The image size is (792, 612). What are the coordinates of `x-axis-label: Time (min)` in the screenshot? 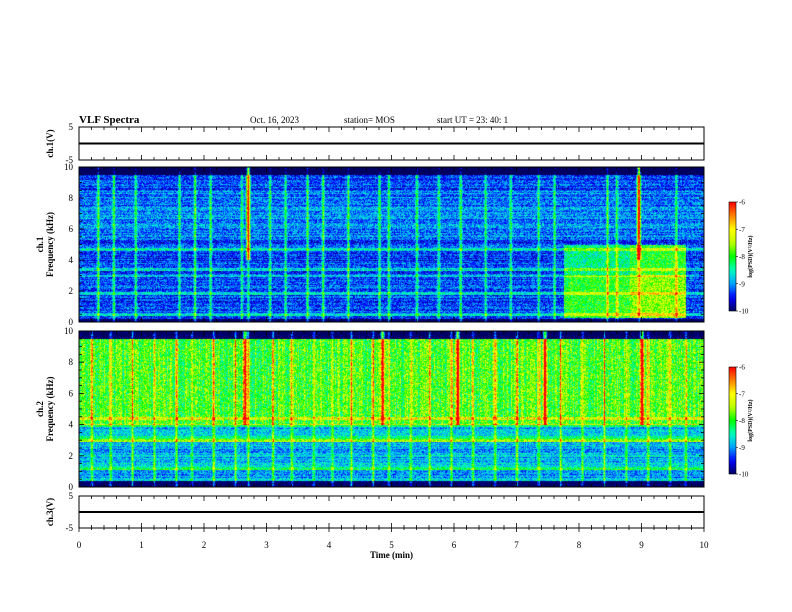 It's located at (391, 555).